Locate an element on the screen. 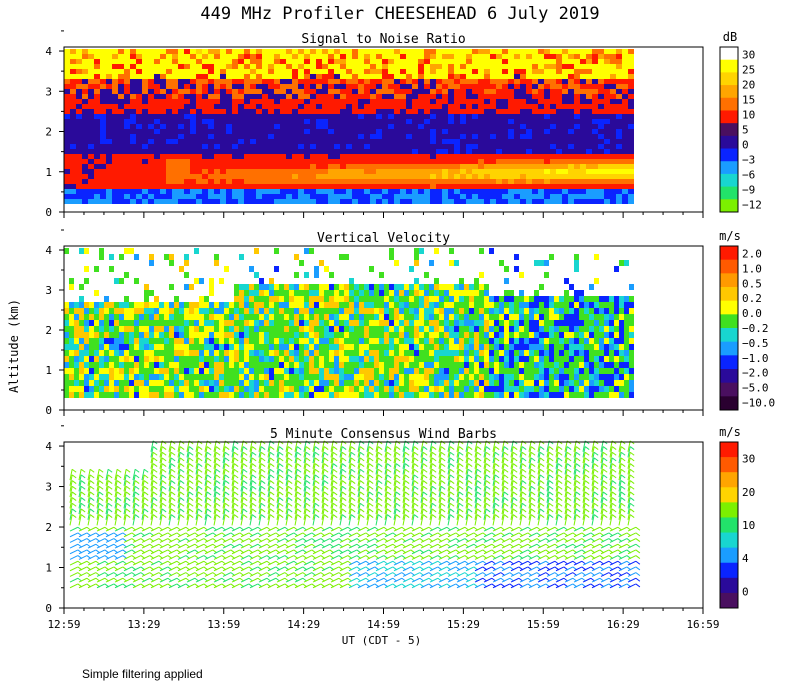 Image resolution: width=800 pixels, height=700 pixels. colorbar-label: 0.5 is located at coordinates (752, 283).